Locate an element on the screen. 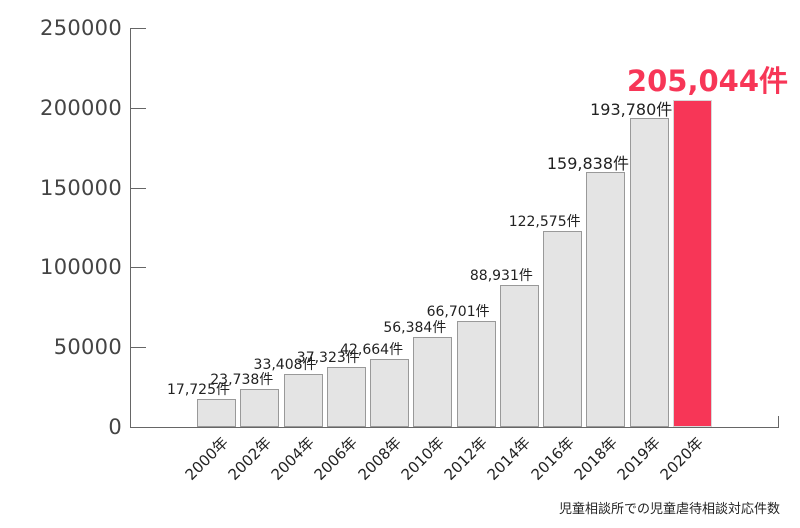  bar-2010年 is located at coordinates (433, 382).